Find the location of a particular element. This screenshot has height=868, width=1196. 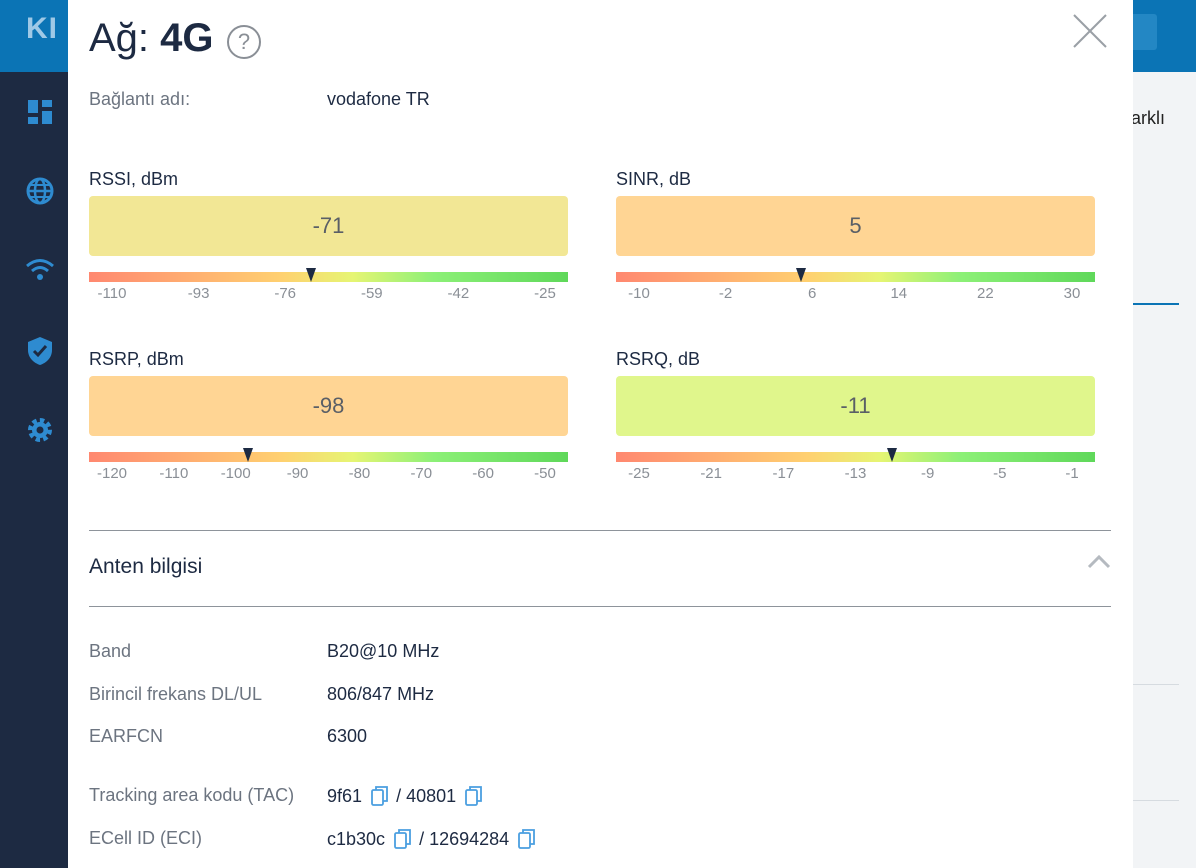

title-prefix: Ağ: is located at coordinates (119, 38).